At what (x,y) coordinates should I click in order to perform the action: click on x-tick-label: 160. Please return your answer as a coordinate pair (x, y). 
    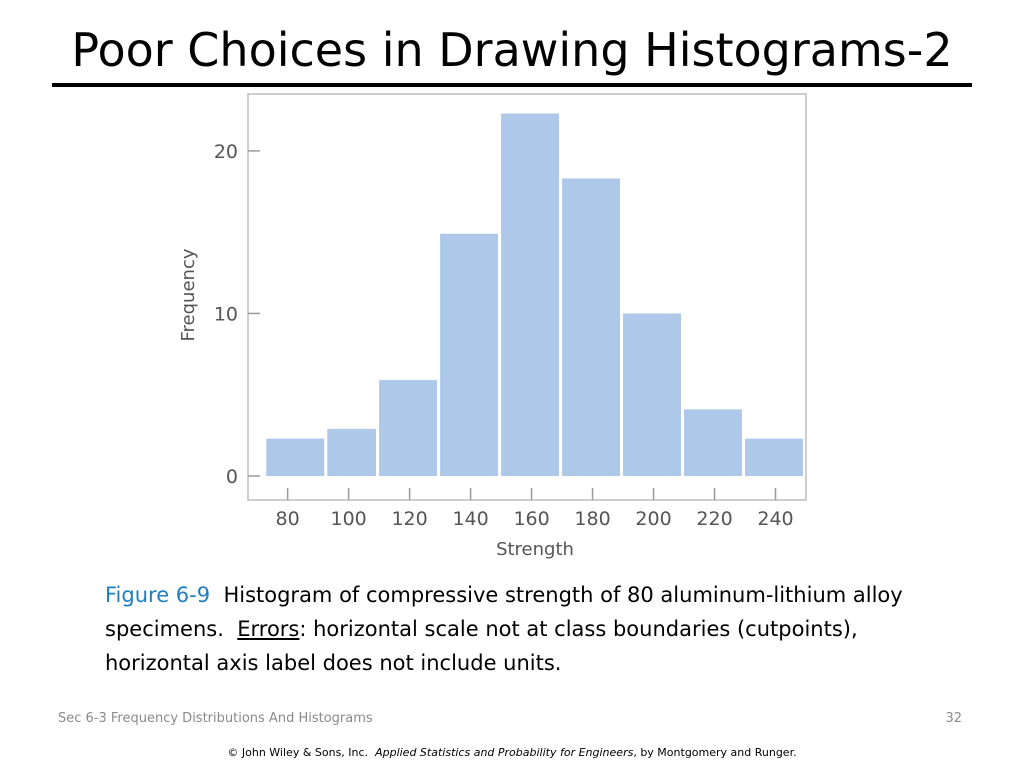
    Looking at the image, I should click on (531, 519).